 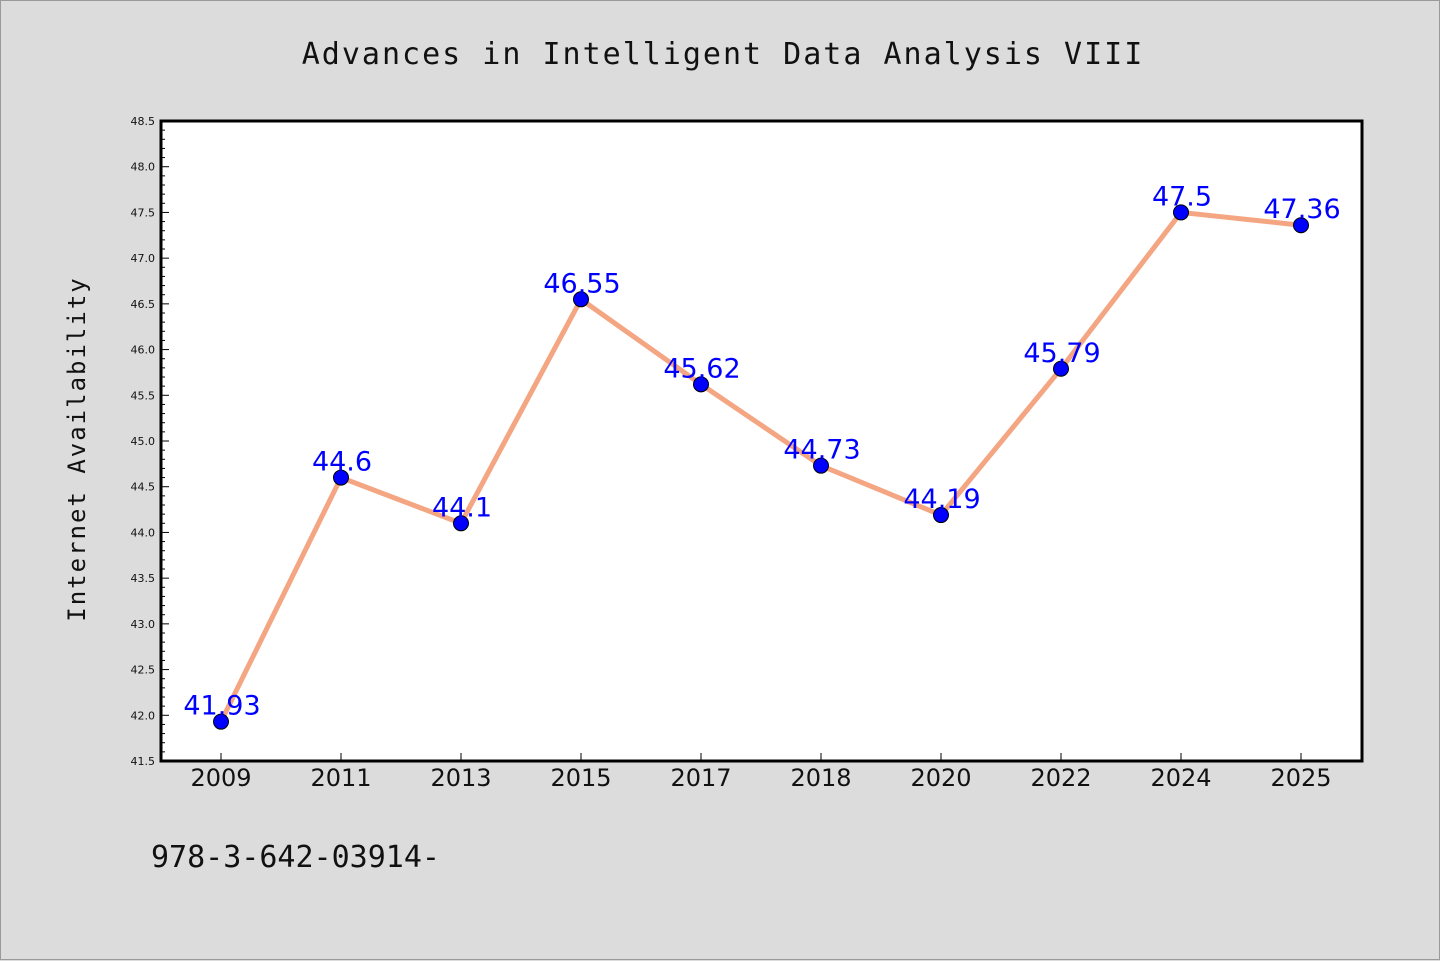 What do you see at coordinates (77, 448) in the screenshot?
I see `y-axis-label: Internet Availability` at bounding box center [77, 448].